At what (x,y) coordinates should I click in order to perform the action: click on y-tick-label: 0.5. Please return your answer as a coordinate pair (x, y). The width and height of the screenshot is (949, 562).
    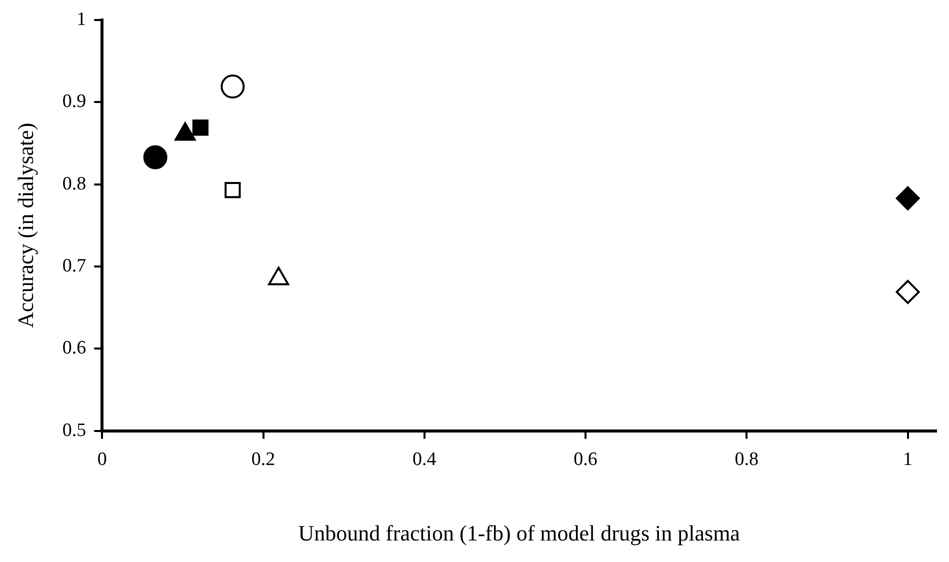
    Looking at the image, I should click on (74, 430).